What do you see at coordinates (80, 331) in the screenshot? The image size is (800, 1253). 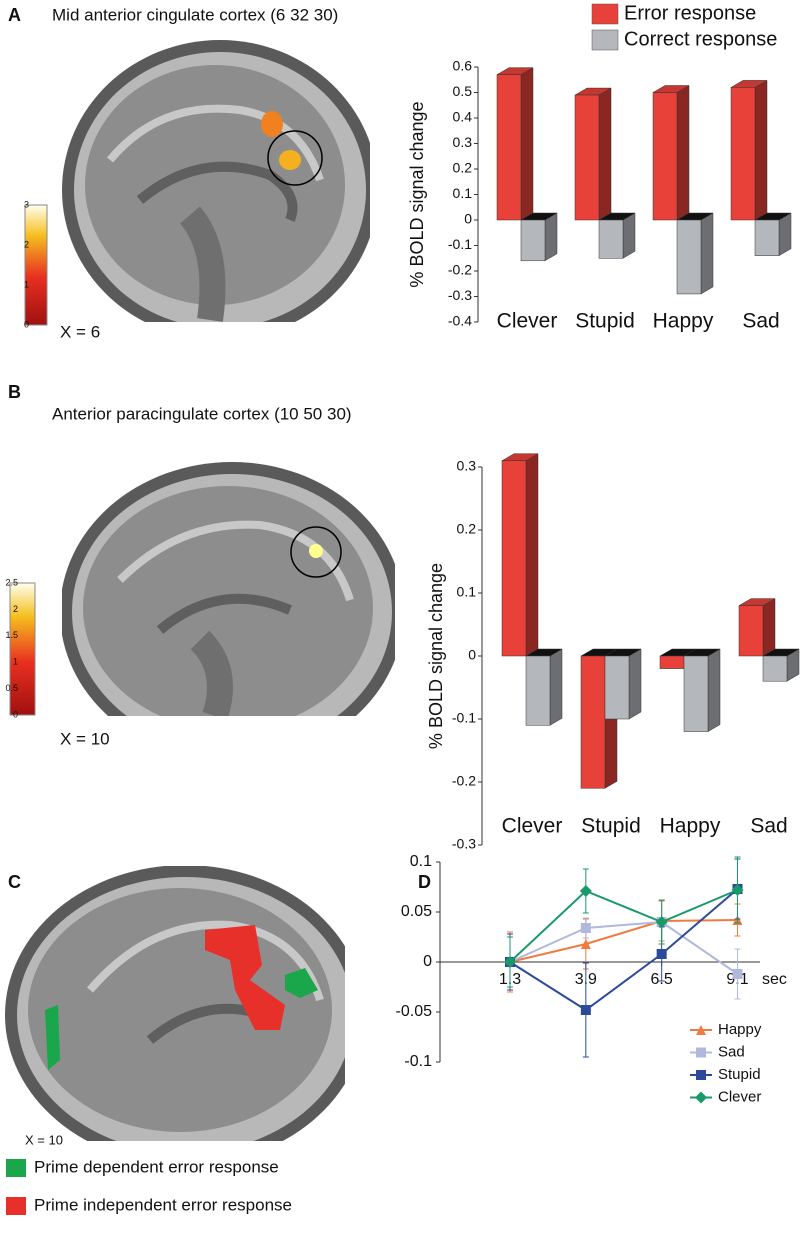 I see `slice-label: X = 6` at bounding box center [80, 331].